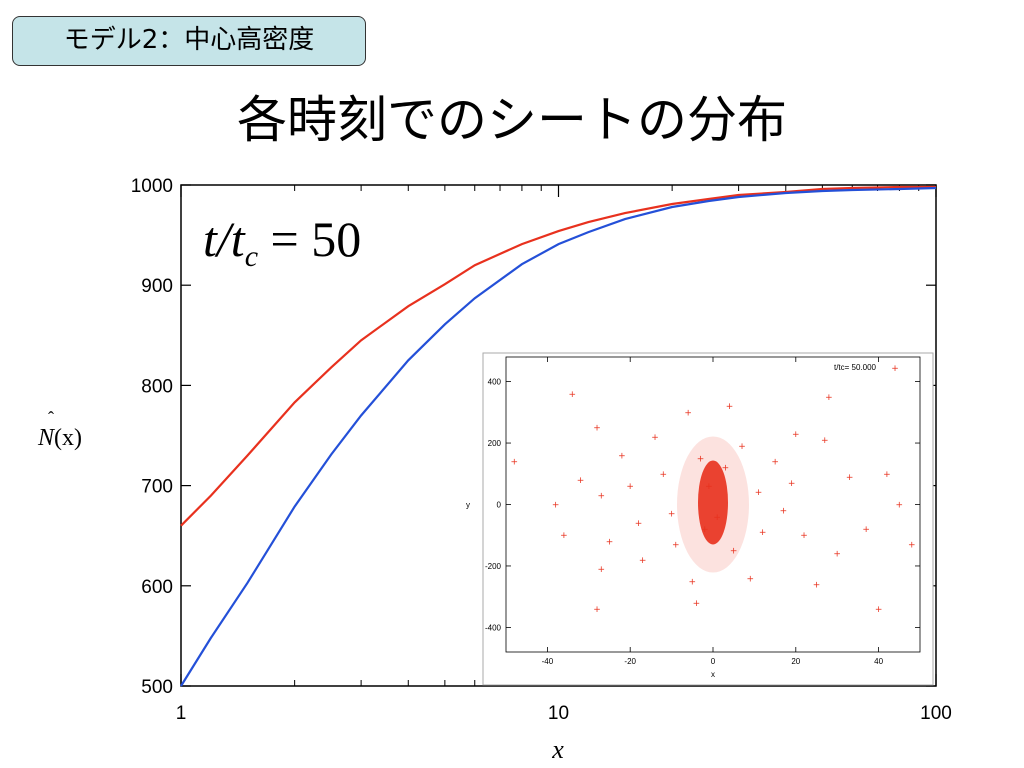  I want to click on inset-x-tick-label: 40, so click(878, 661).